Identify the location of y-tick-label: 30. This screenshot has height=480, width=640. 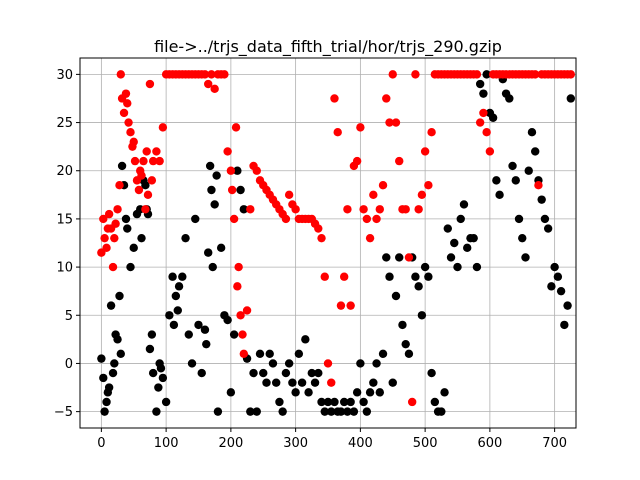
(64, 75).